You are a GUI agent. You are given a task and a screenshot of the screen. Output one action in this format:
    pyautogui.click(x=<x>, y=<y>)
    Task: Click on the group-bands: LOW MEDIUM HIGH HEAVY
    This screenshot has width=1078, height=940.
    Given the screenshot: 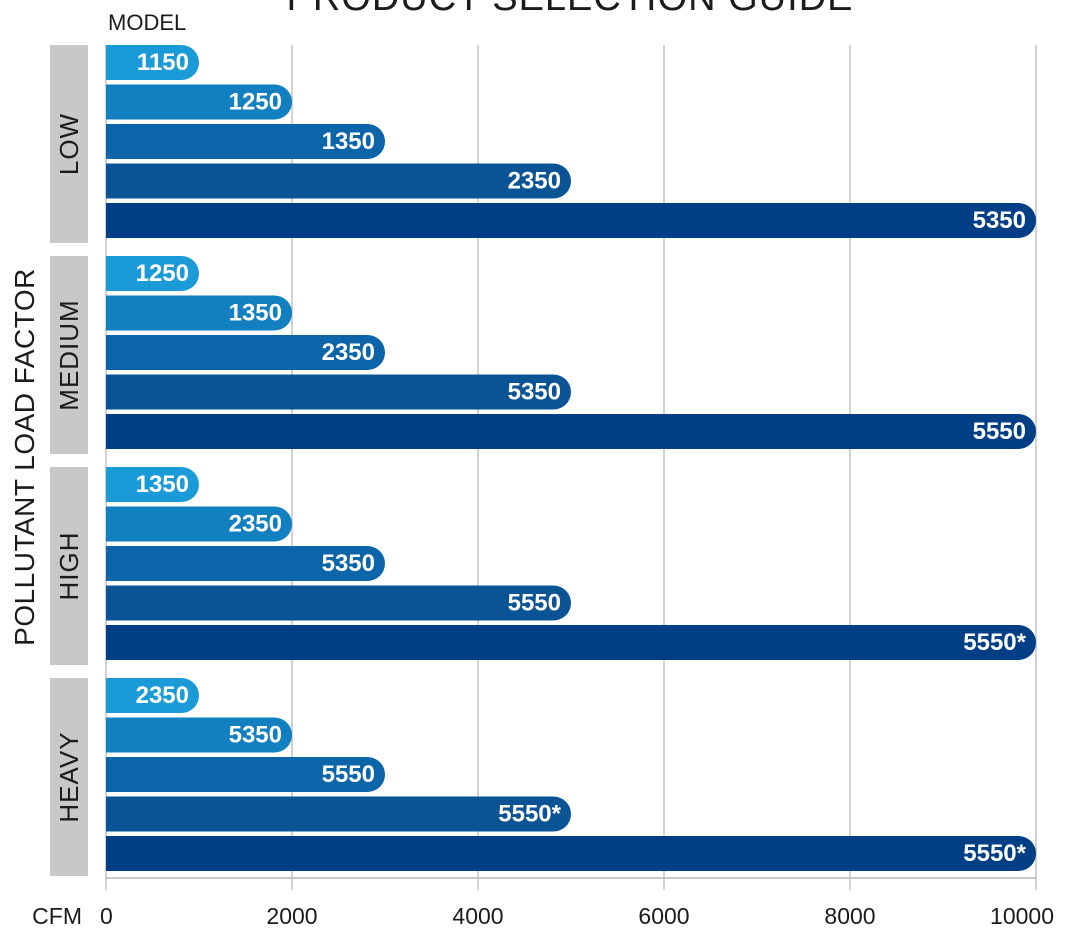 What is the action you would take?
    pyautogui.click(x=69, y=460)
    